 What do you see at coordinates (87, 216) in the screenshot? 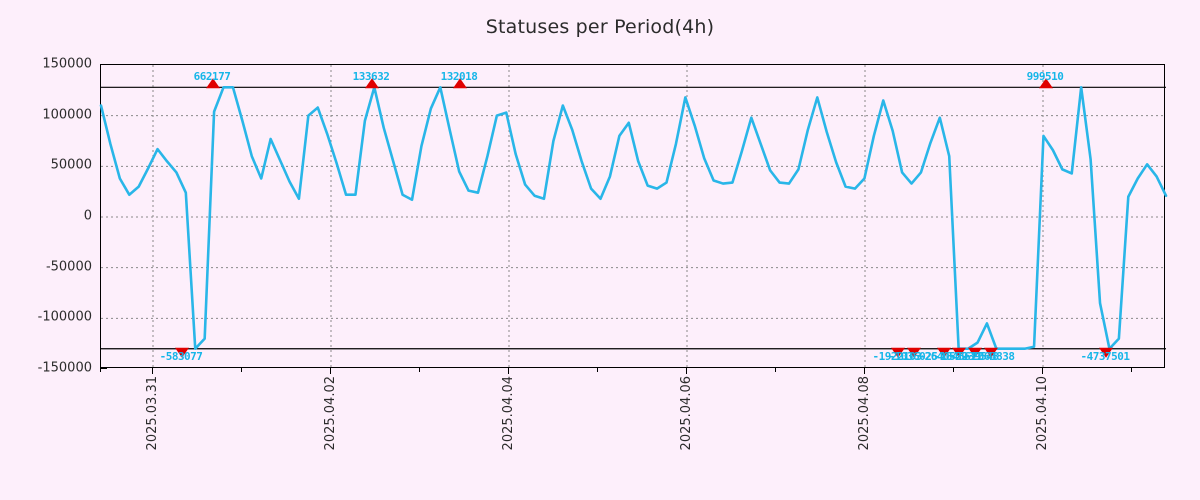
I see `y-tick-label: 0` at bounding box center [87, 216].